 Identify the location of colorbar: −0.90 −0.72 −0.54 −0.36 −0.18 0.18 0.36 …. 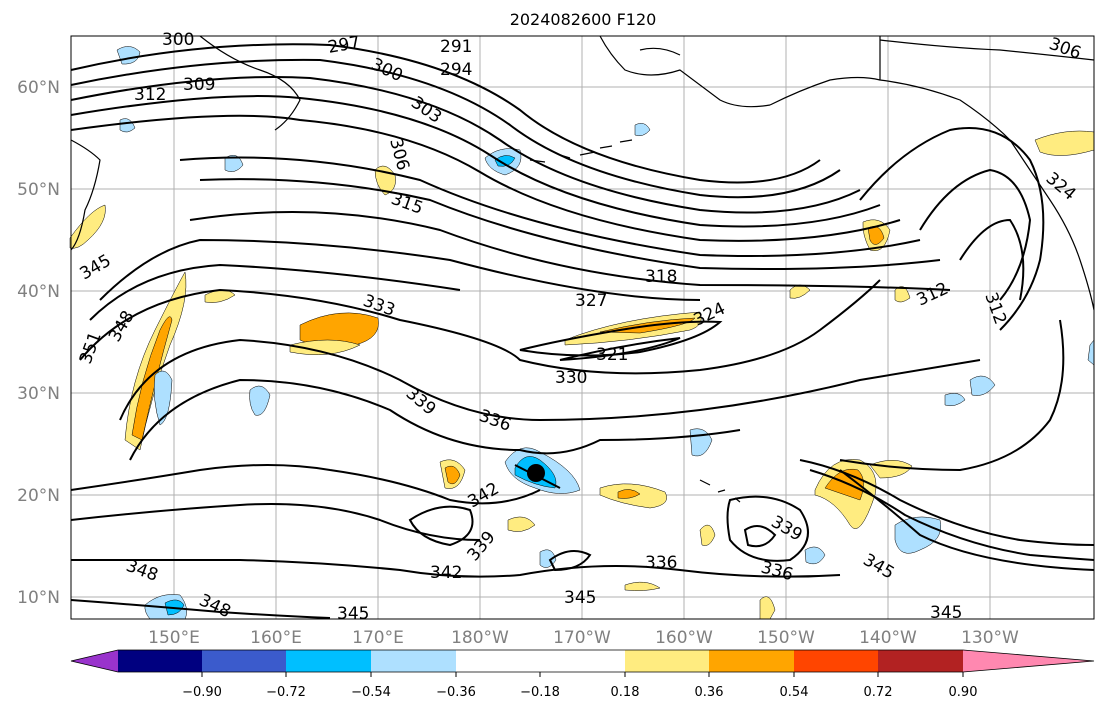
(582, 674).